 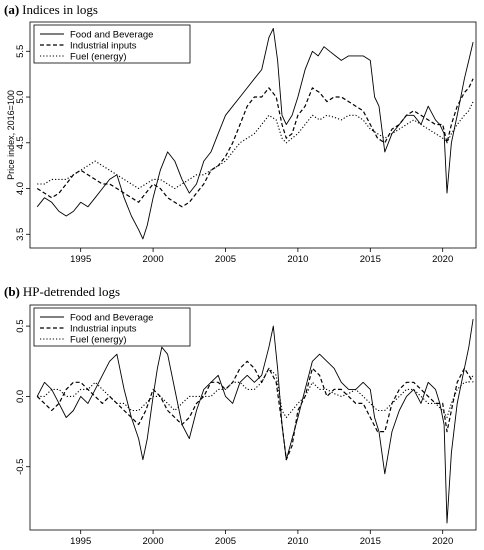 I want to click on panel-a-legend-label: Food and Beverage, so click(x=111, y=35).